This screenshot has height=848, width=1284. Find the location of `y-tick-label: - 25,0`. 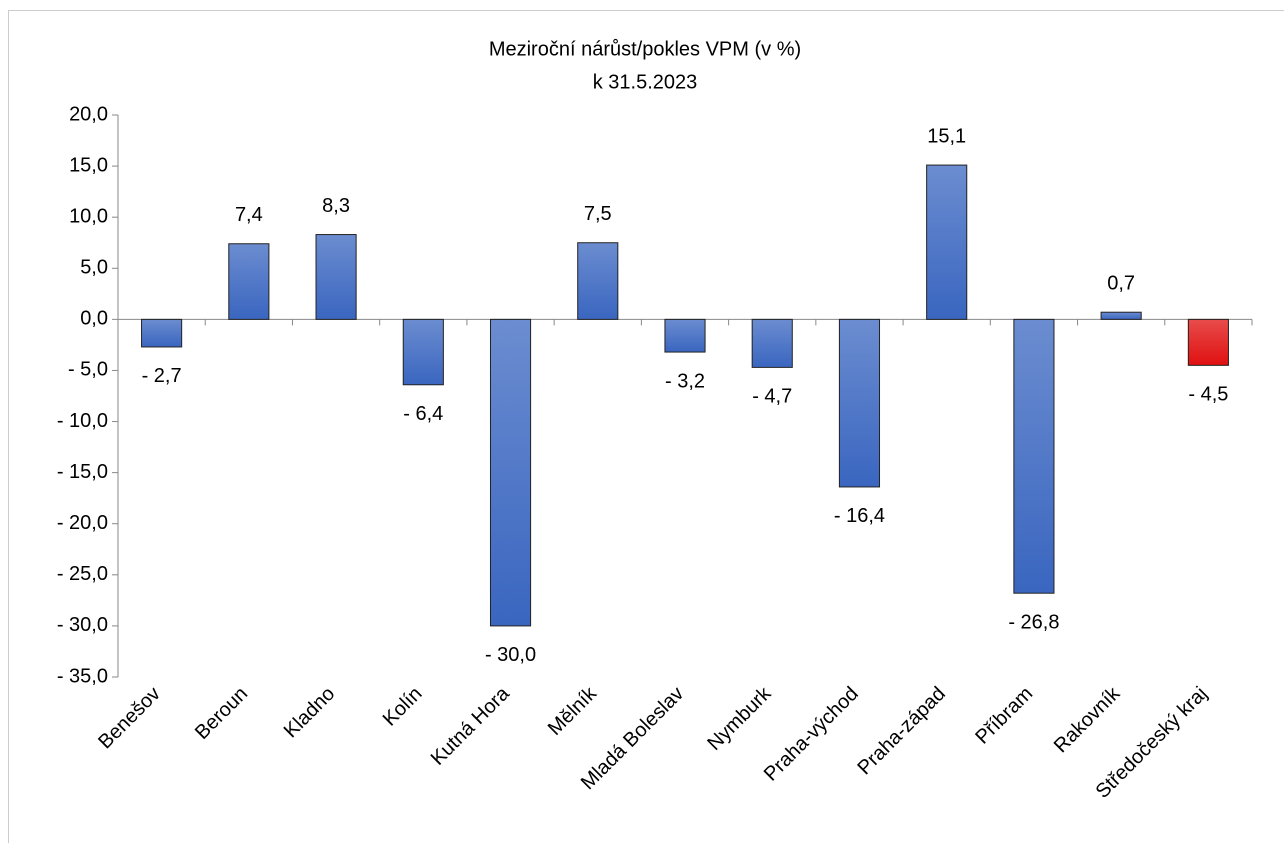

y-tick-label: - 25,0 is located at coordinates (82, 574).